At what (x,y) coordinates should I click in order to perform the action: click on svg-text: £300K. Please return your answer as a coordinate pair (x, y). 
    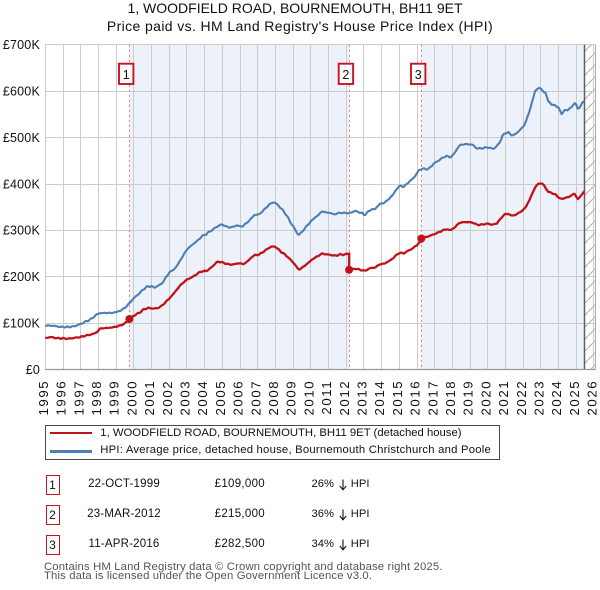
    Looking at the image, I should click on (22, 231).